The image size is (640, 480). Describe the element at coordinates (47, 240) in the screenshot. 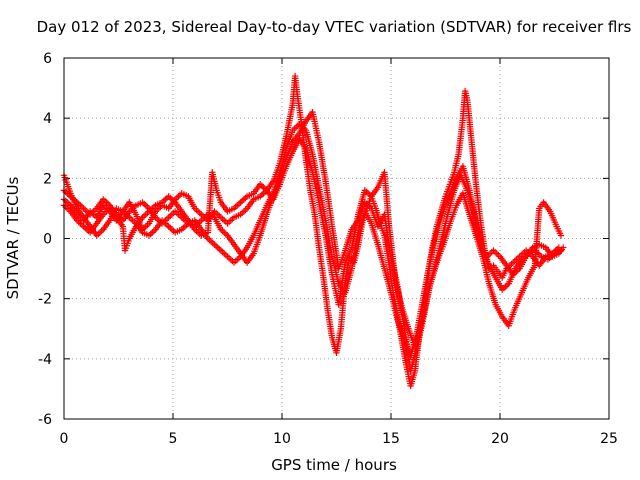

I see `y-tick-label: 0` at that location.